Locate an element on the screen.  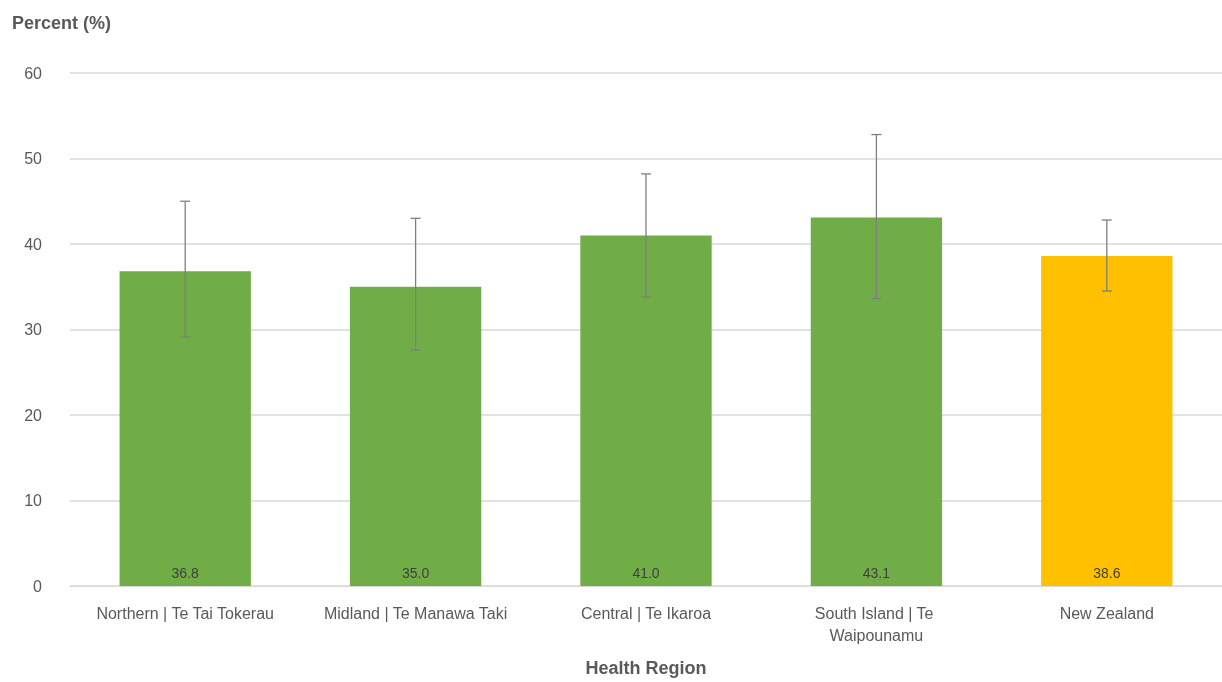
data-label: 43.1 is located at coordinates (876, 573).